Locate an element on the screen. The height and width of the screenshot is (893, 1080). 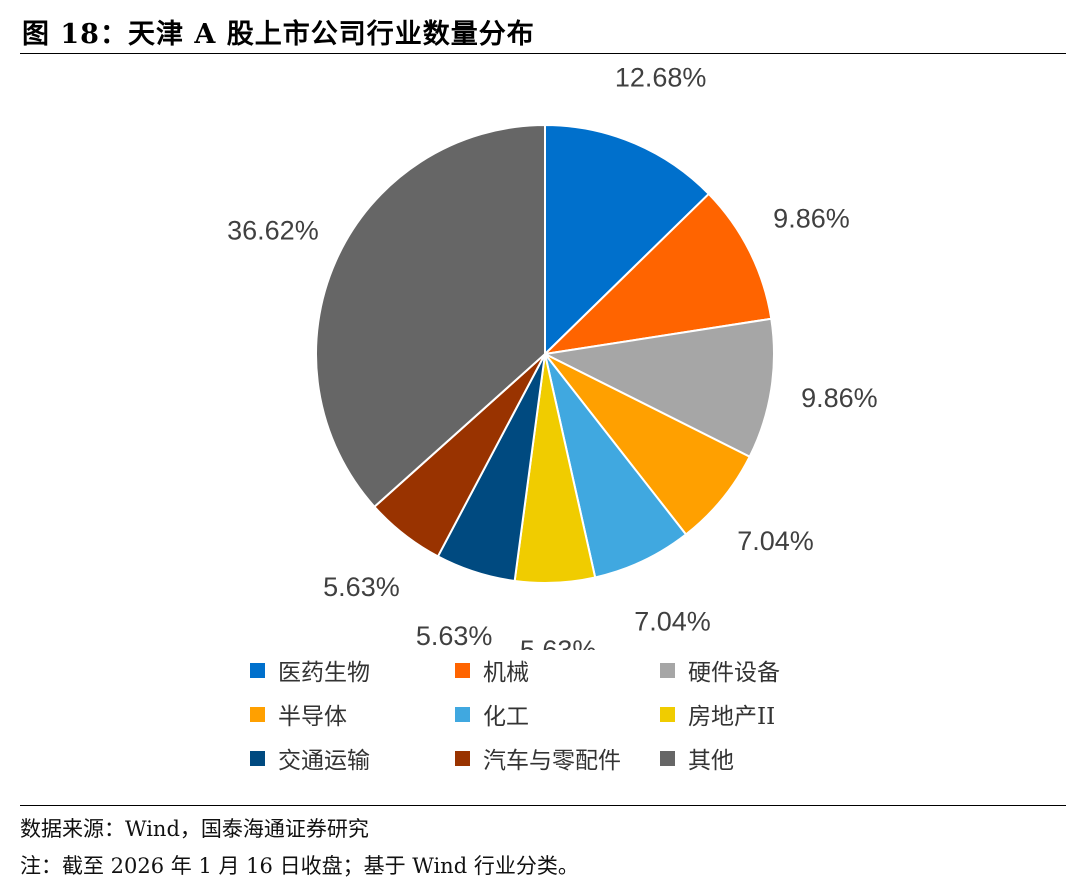
source-note: 数据来源：Wind，国泰海通证券研究 is located at coordinates (194, 829).